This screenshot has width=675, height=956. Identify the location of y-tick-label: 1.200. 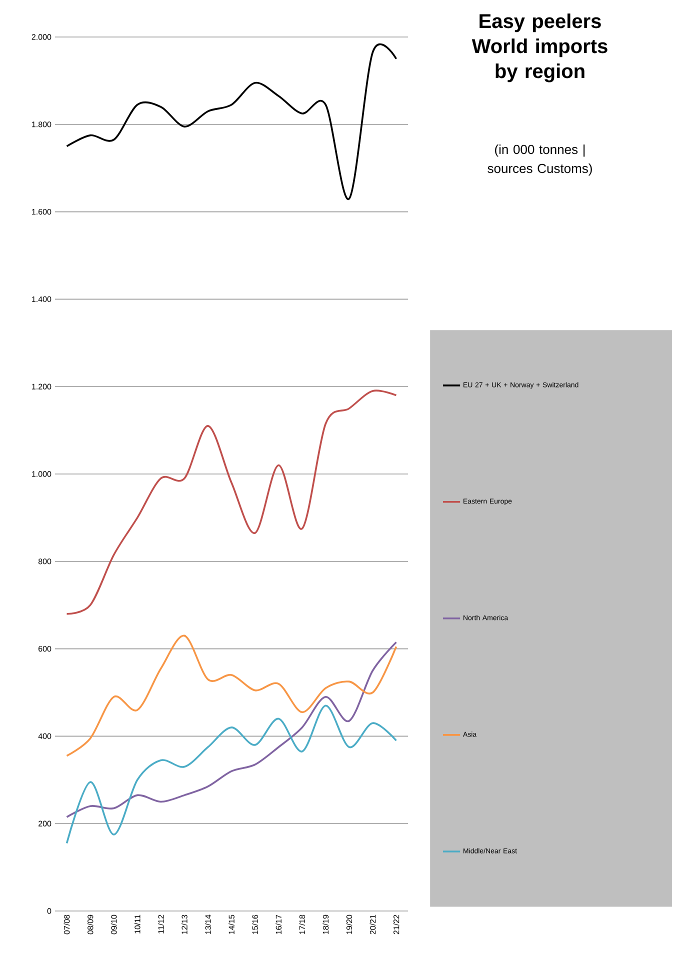
(42, 387).